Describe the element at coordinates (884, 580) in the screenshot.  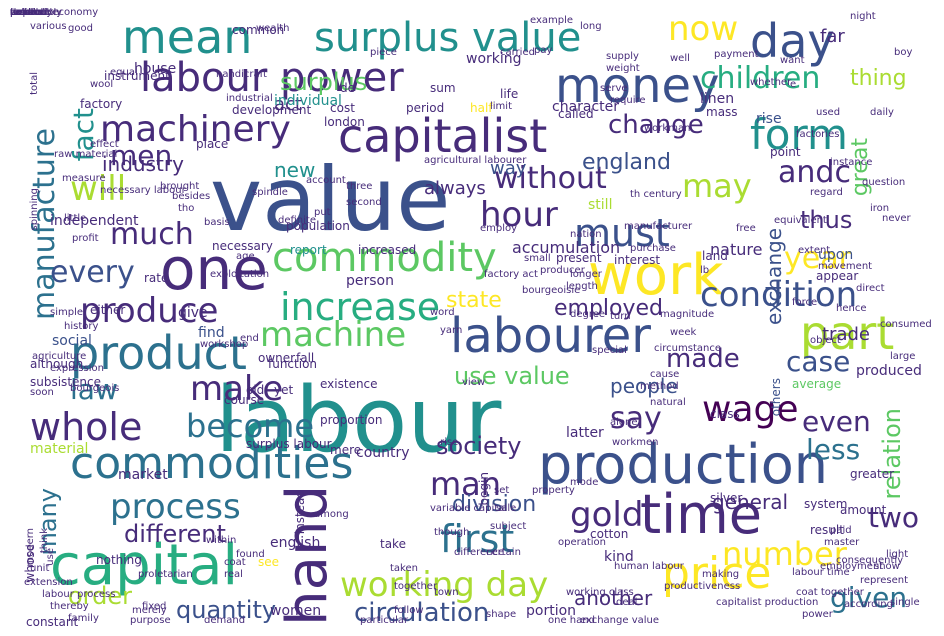
I see `cloud-word: represent` at that location.